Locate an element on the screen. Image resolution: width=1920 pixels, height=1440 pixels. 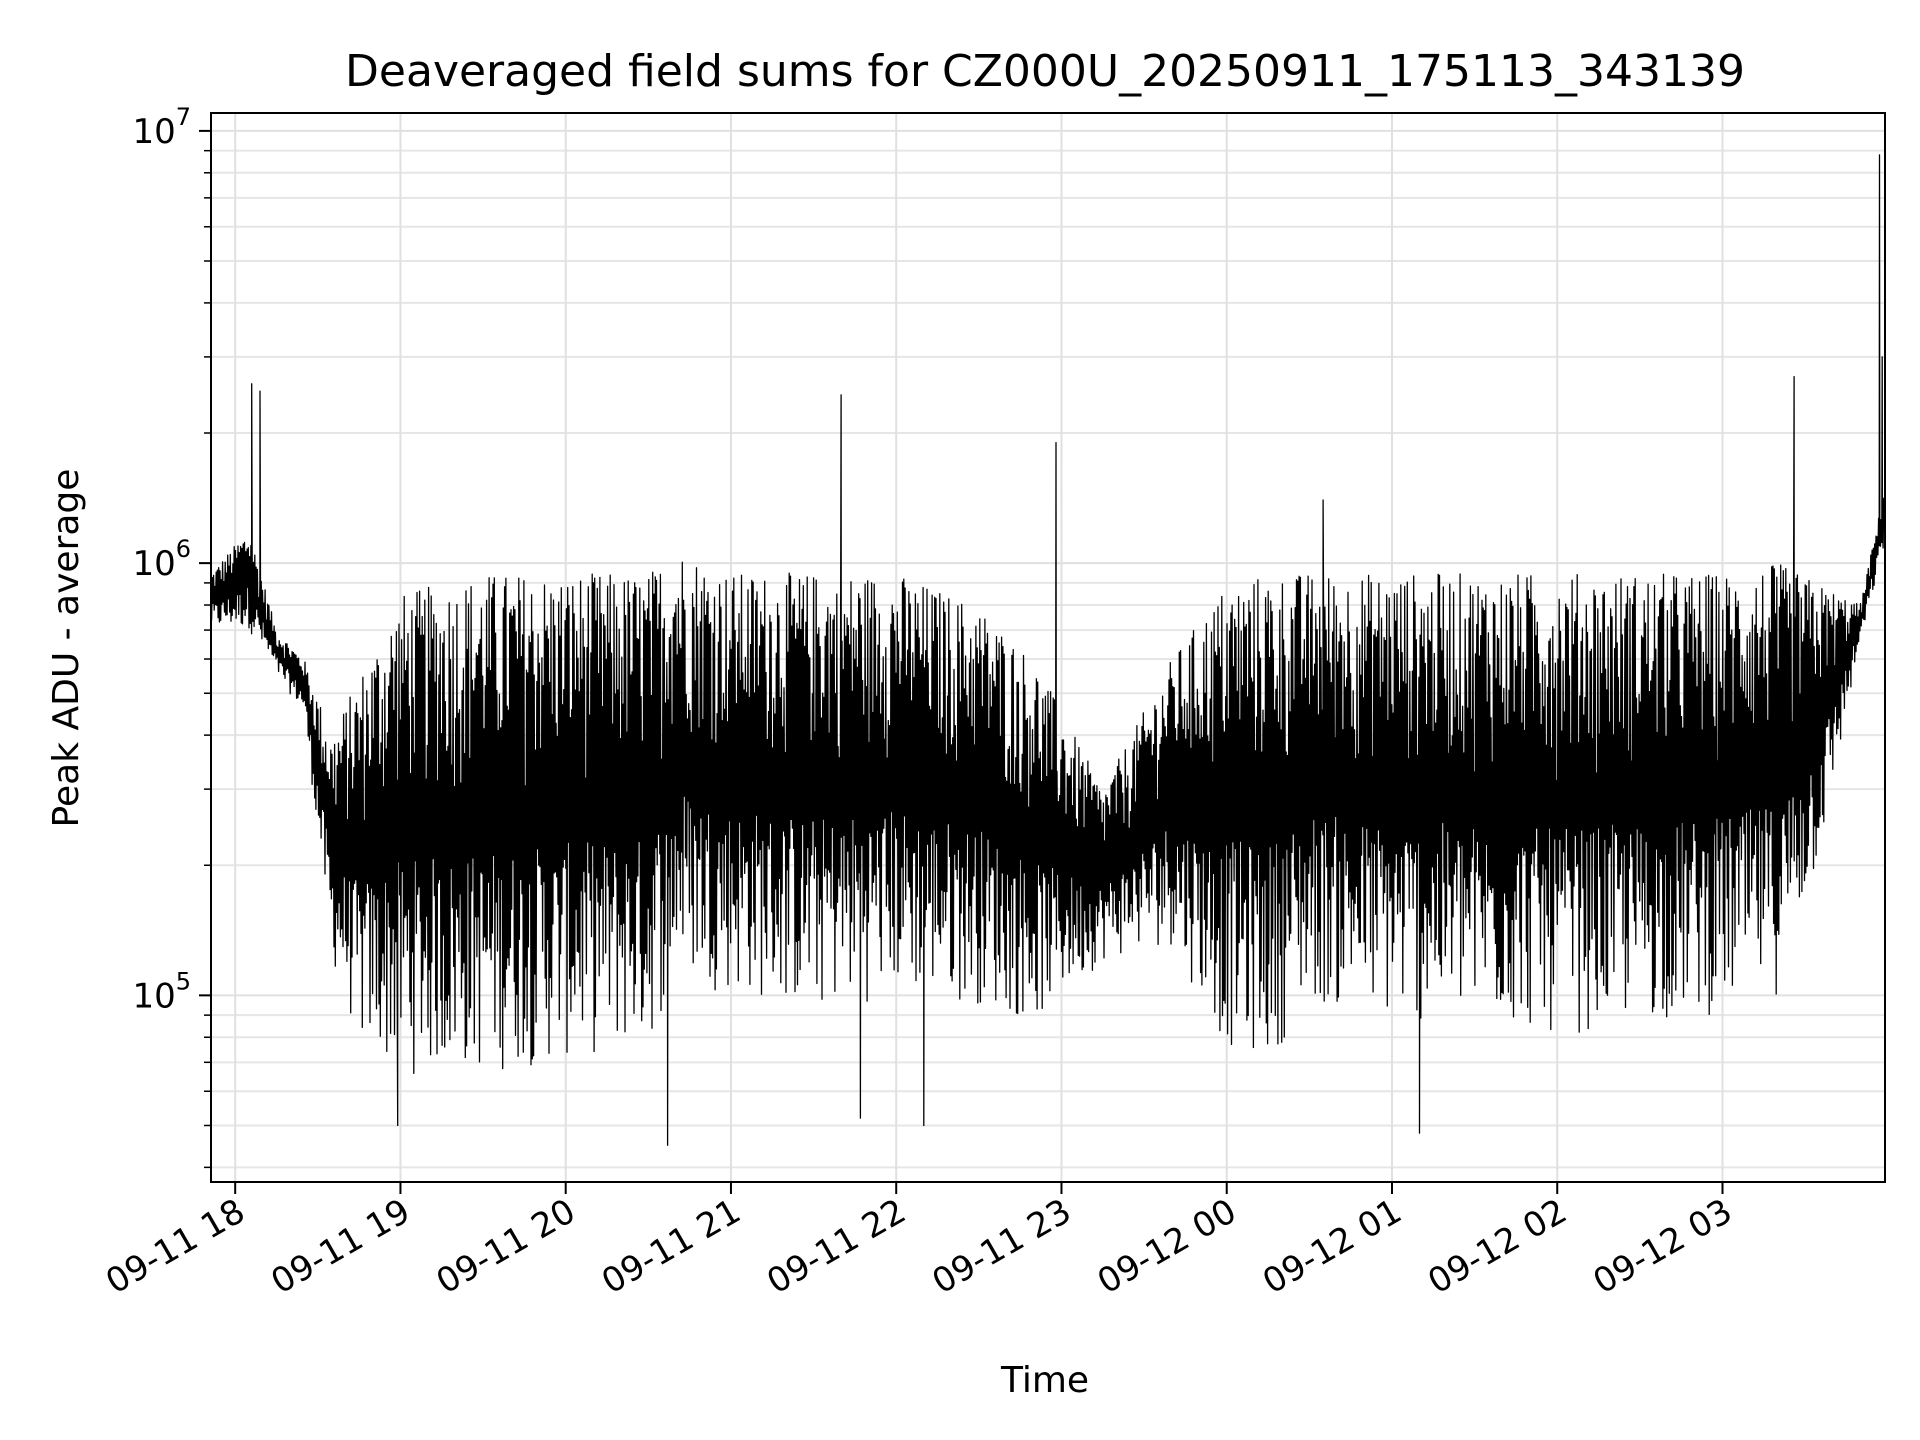
y-axis: 10⁵ 10⁶ 10⁷ is located at coordinates (171, 636).